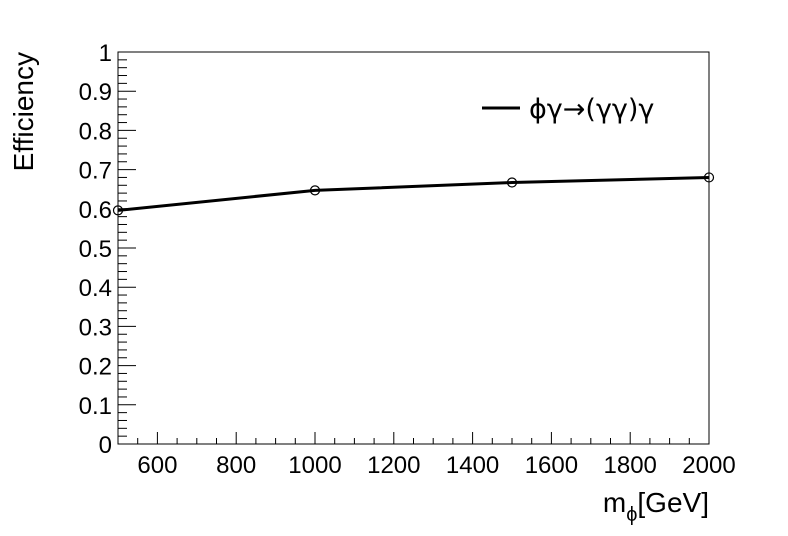 Image resolution: width=788 pixels, height=536 pixels. What do you see at coordinates (95, 367) in the screenshot?
I see `y-tick-label: 0.2` at bounding box center [95, 367].